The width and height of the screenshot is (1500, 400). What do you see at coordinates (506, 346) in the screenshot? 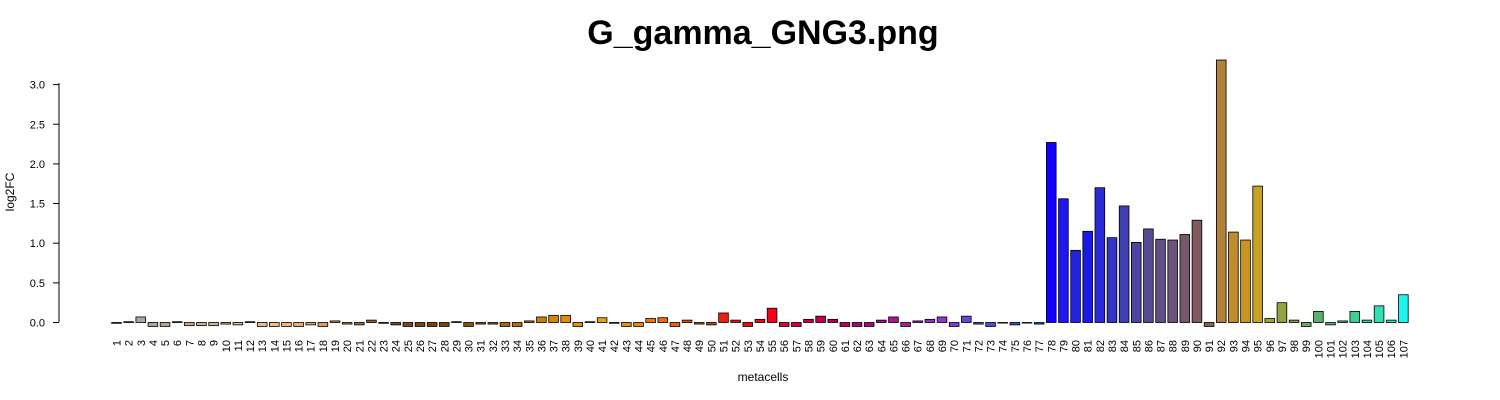
I see `x-tick-label: 33` at bounding box center [506, 346].